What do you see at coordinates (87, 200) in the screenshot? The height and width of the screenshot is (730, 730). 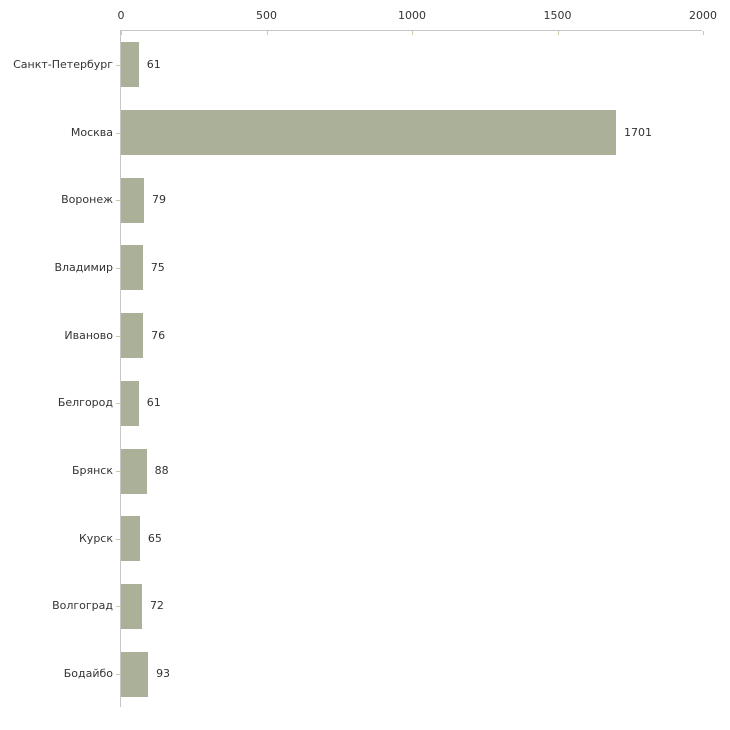 I see `category-label: Воронеж` at bounding box center [87, 200].